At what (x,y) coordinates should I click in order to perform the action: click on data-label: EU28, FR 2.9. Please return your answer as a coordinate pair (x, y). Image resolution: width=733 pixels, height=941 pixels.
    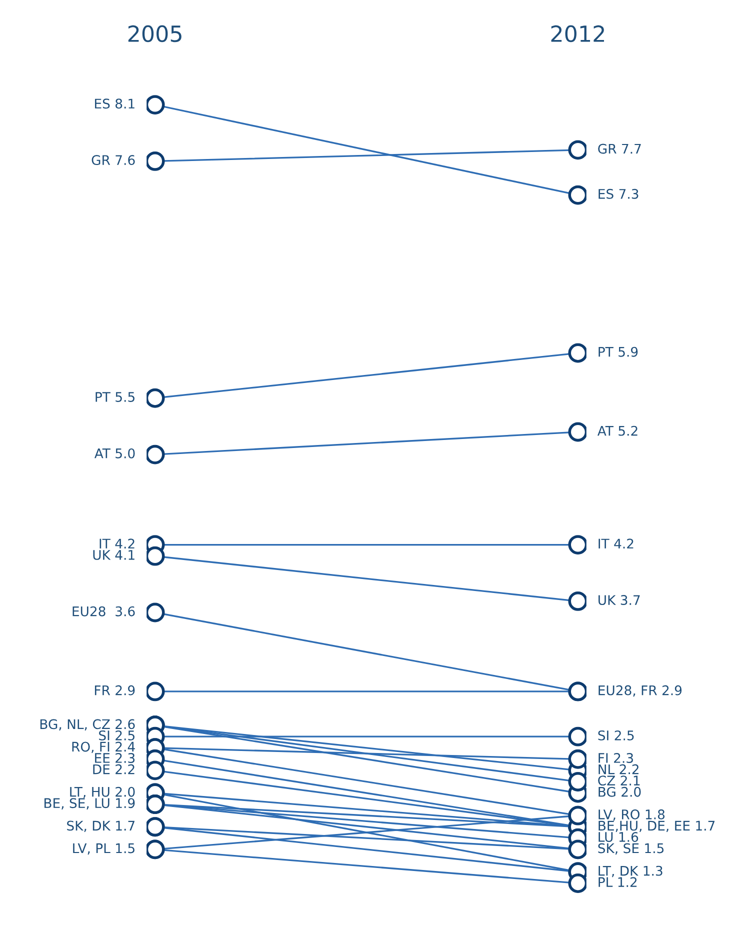
    Looking at the image, I should click on (640, 691).